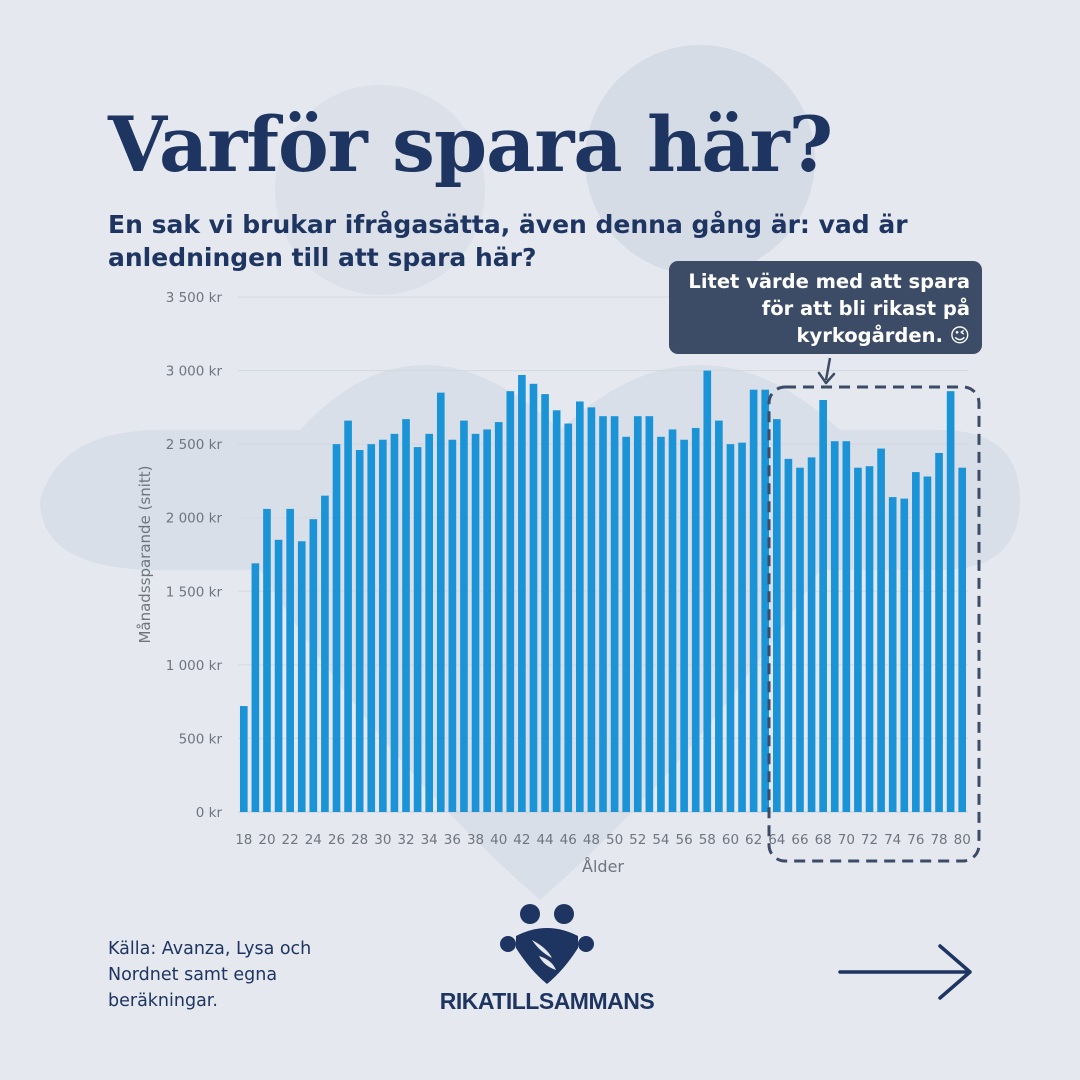  I want to click on callout-pointer-head, so click(826, 378).